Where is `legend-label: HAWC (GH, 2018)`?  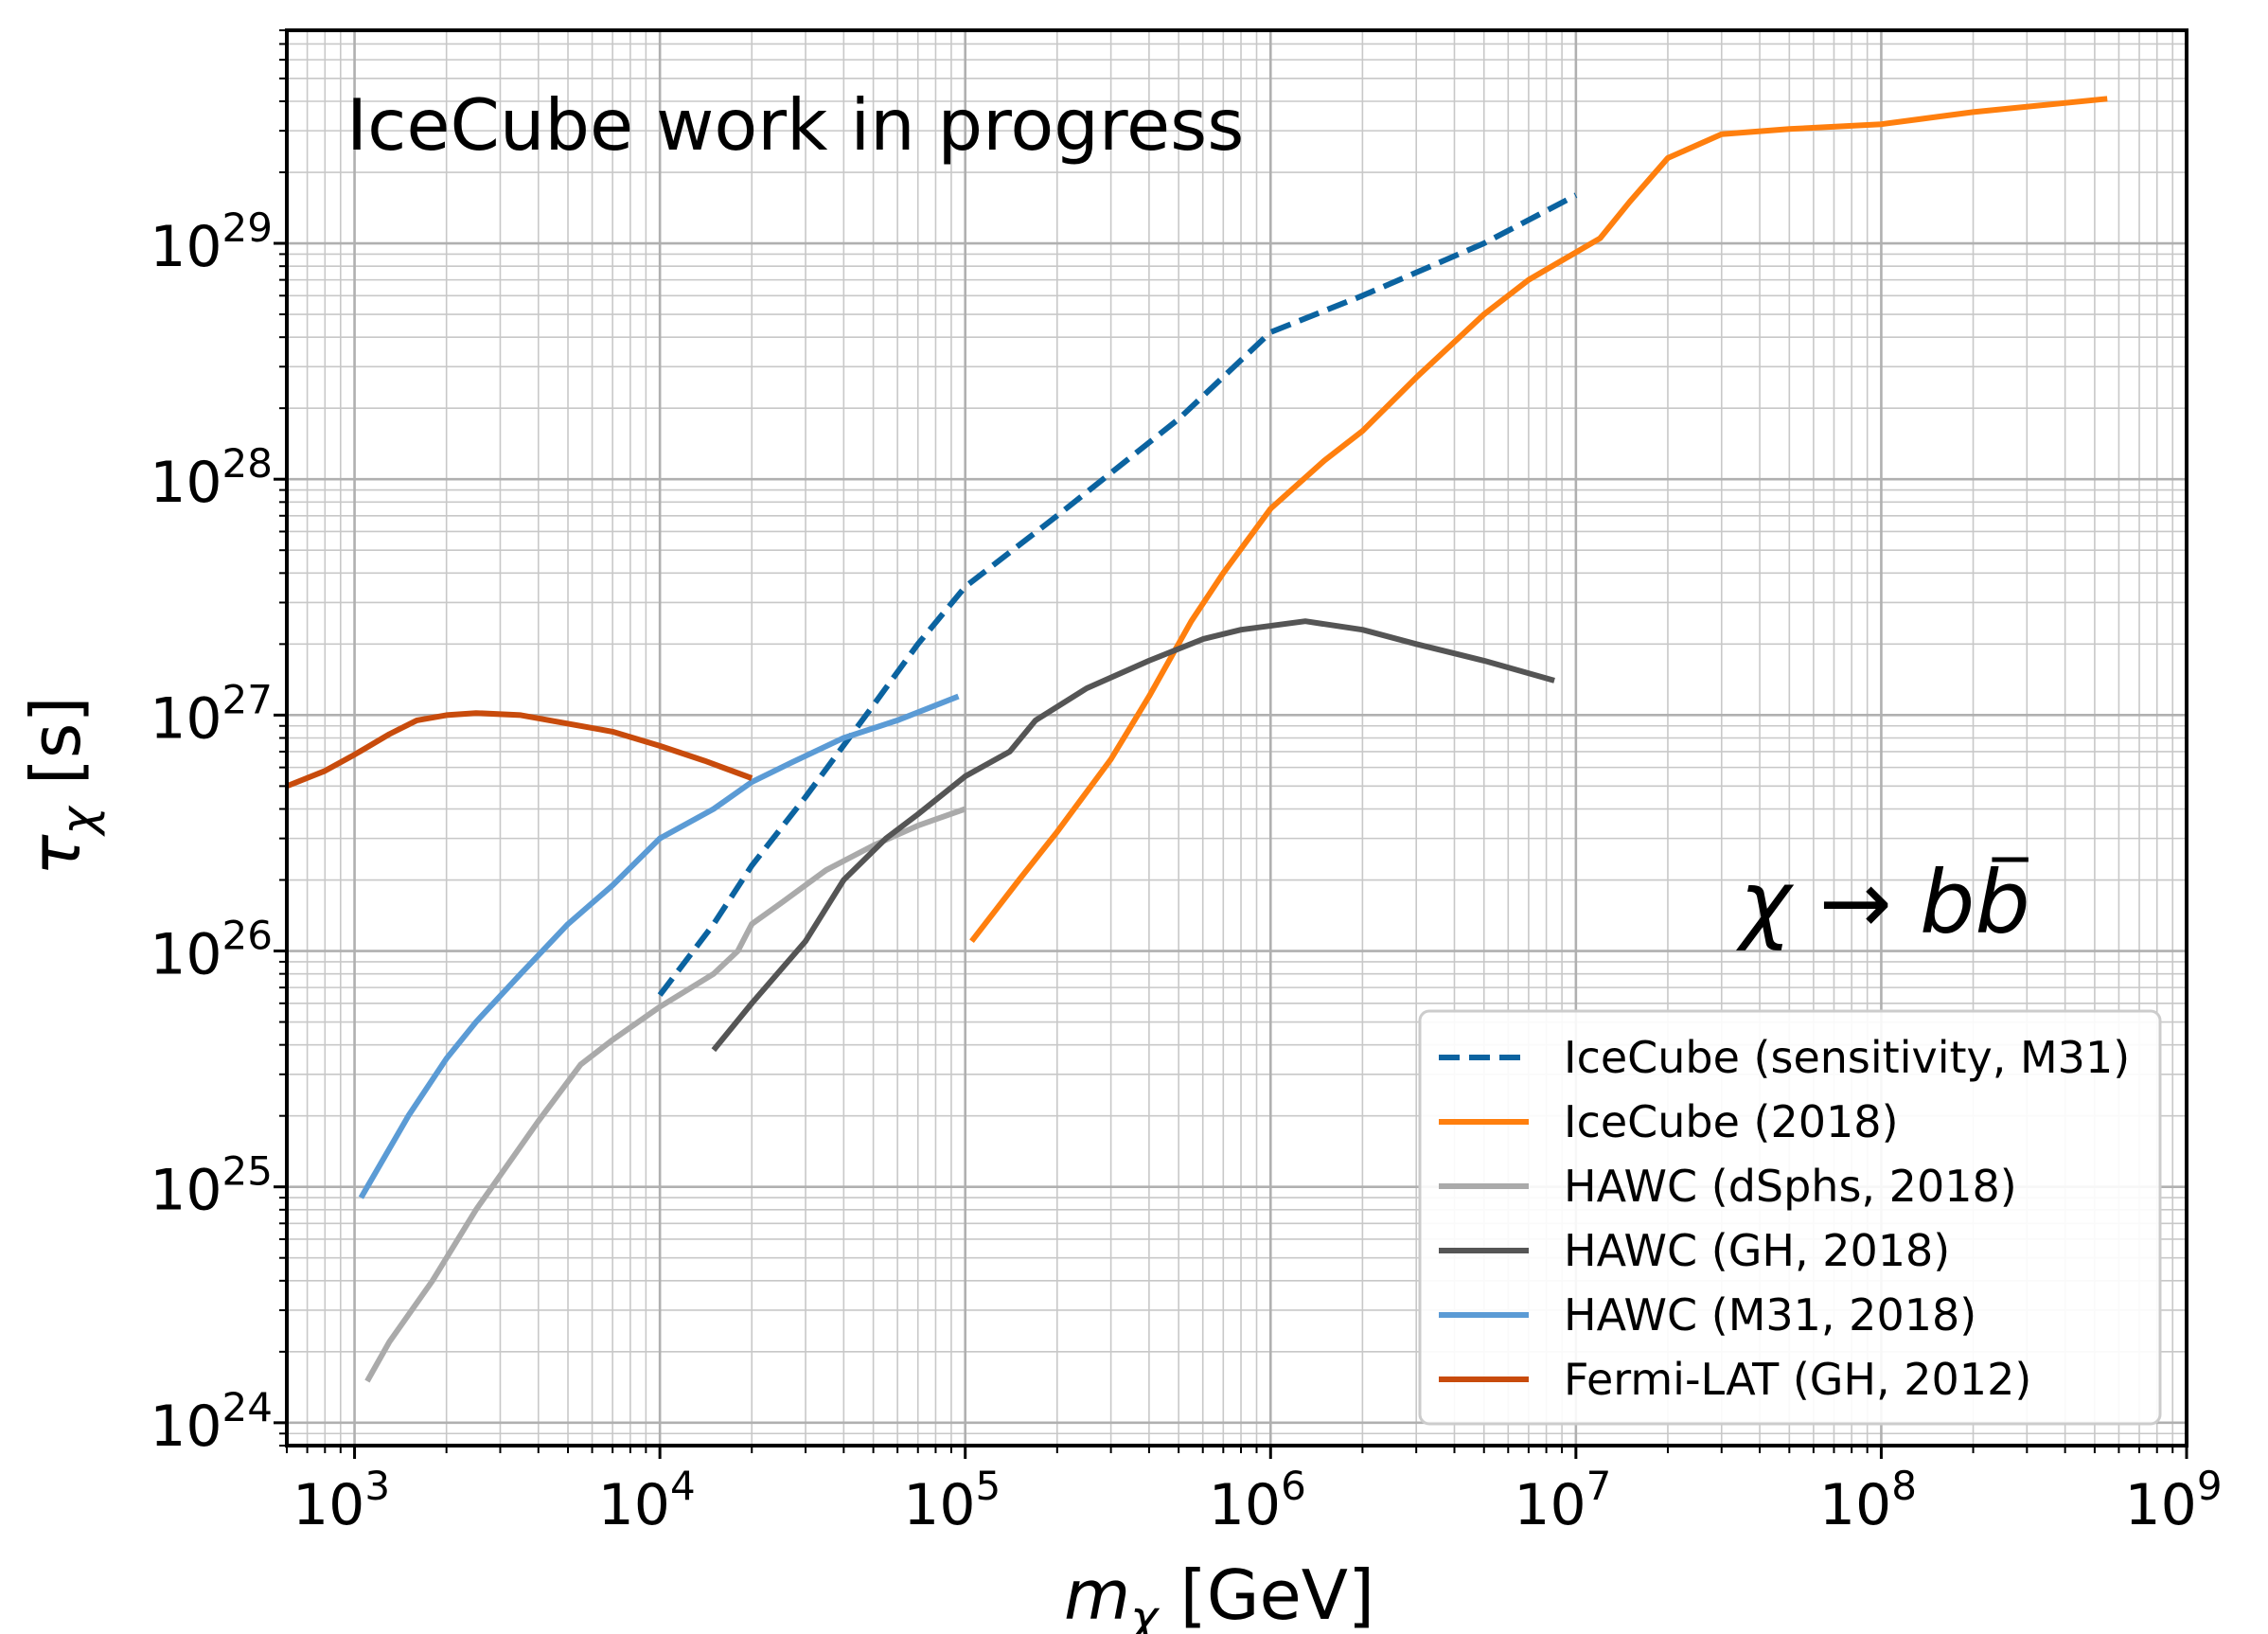 legend-label: HAWC (GH, 2018) is located at coordinates (1757, 1250).